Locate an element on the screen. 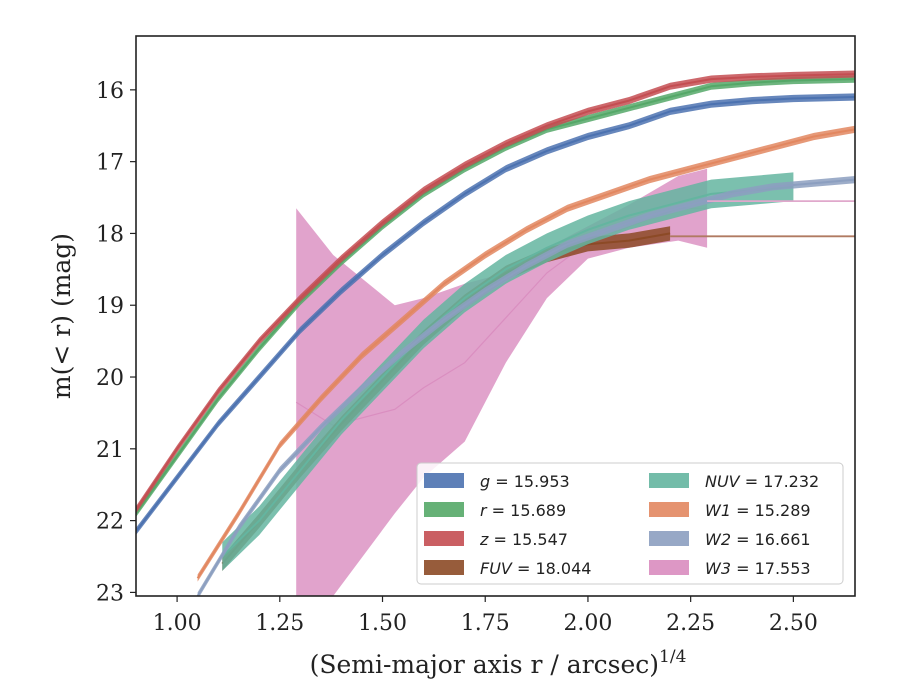 This screenshot has height=700, width=900. legend-item-w2-swatch is located at coordinates (669, 538).